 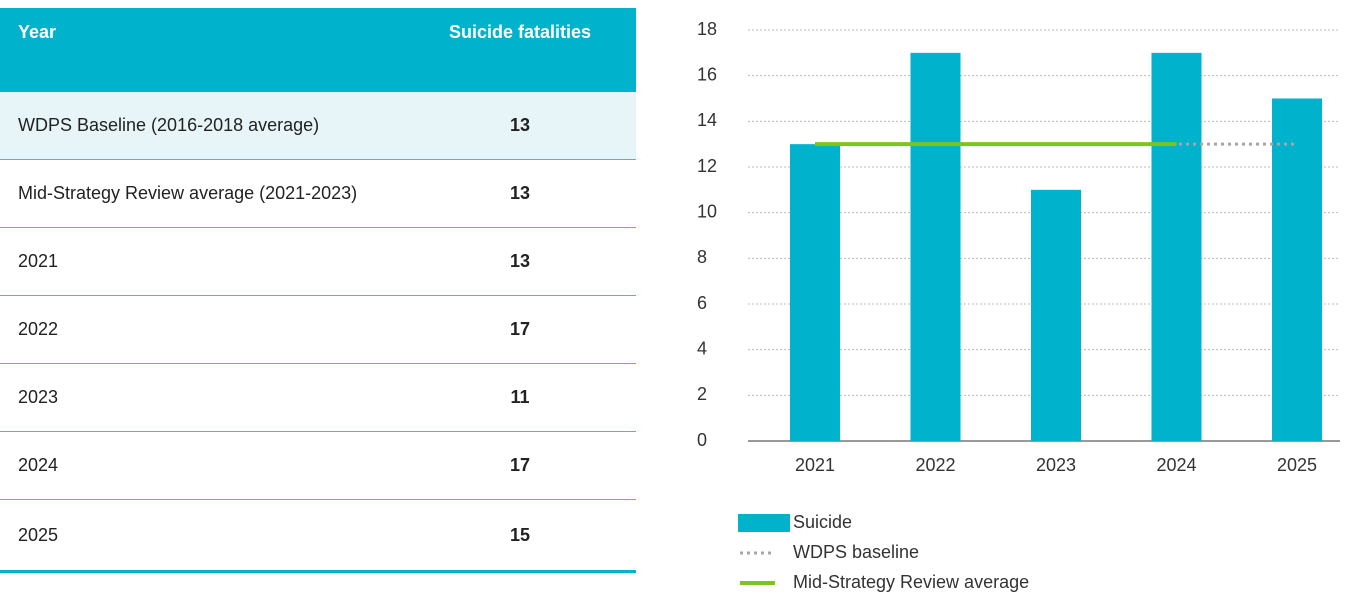 What do you see at coordinates (1297, 465) in the screenshot?
I see `x-tick-label: 2025` at bounding box center [1297, 465].